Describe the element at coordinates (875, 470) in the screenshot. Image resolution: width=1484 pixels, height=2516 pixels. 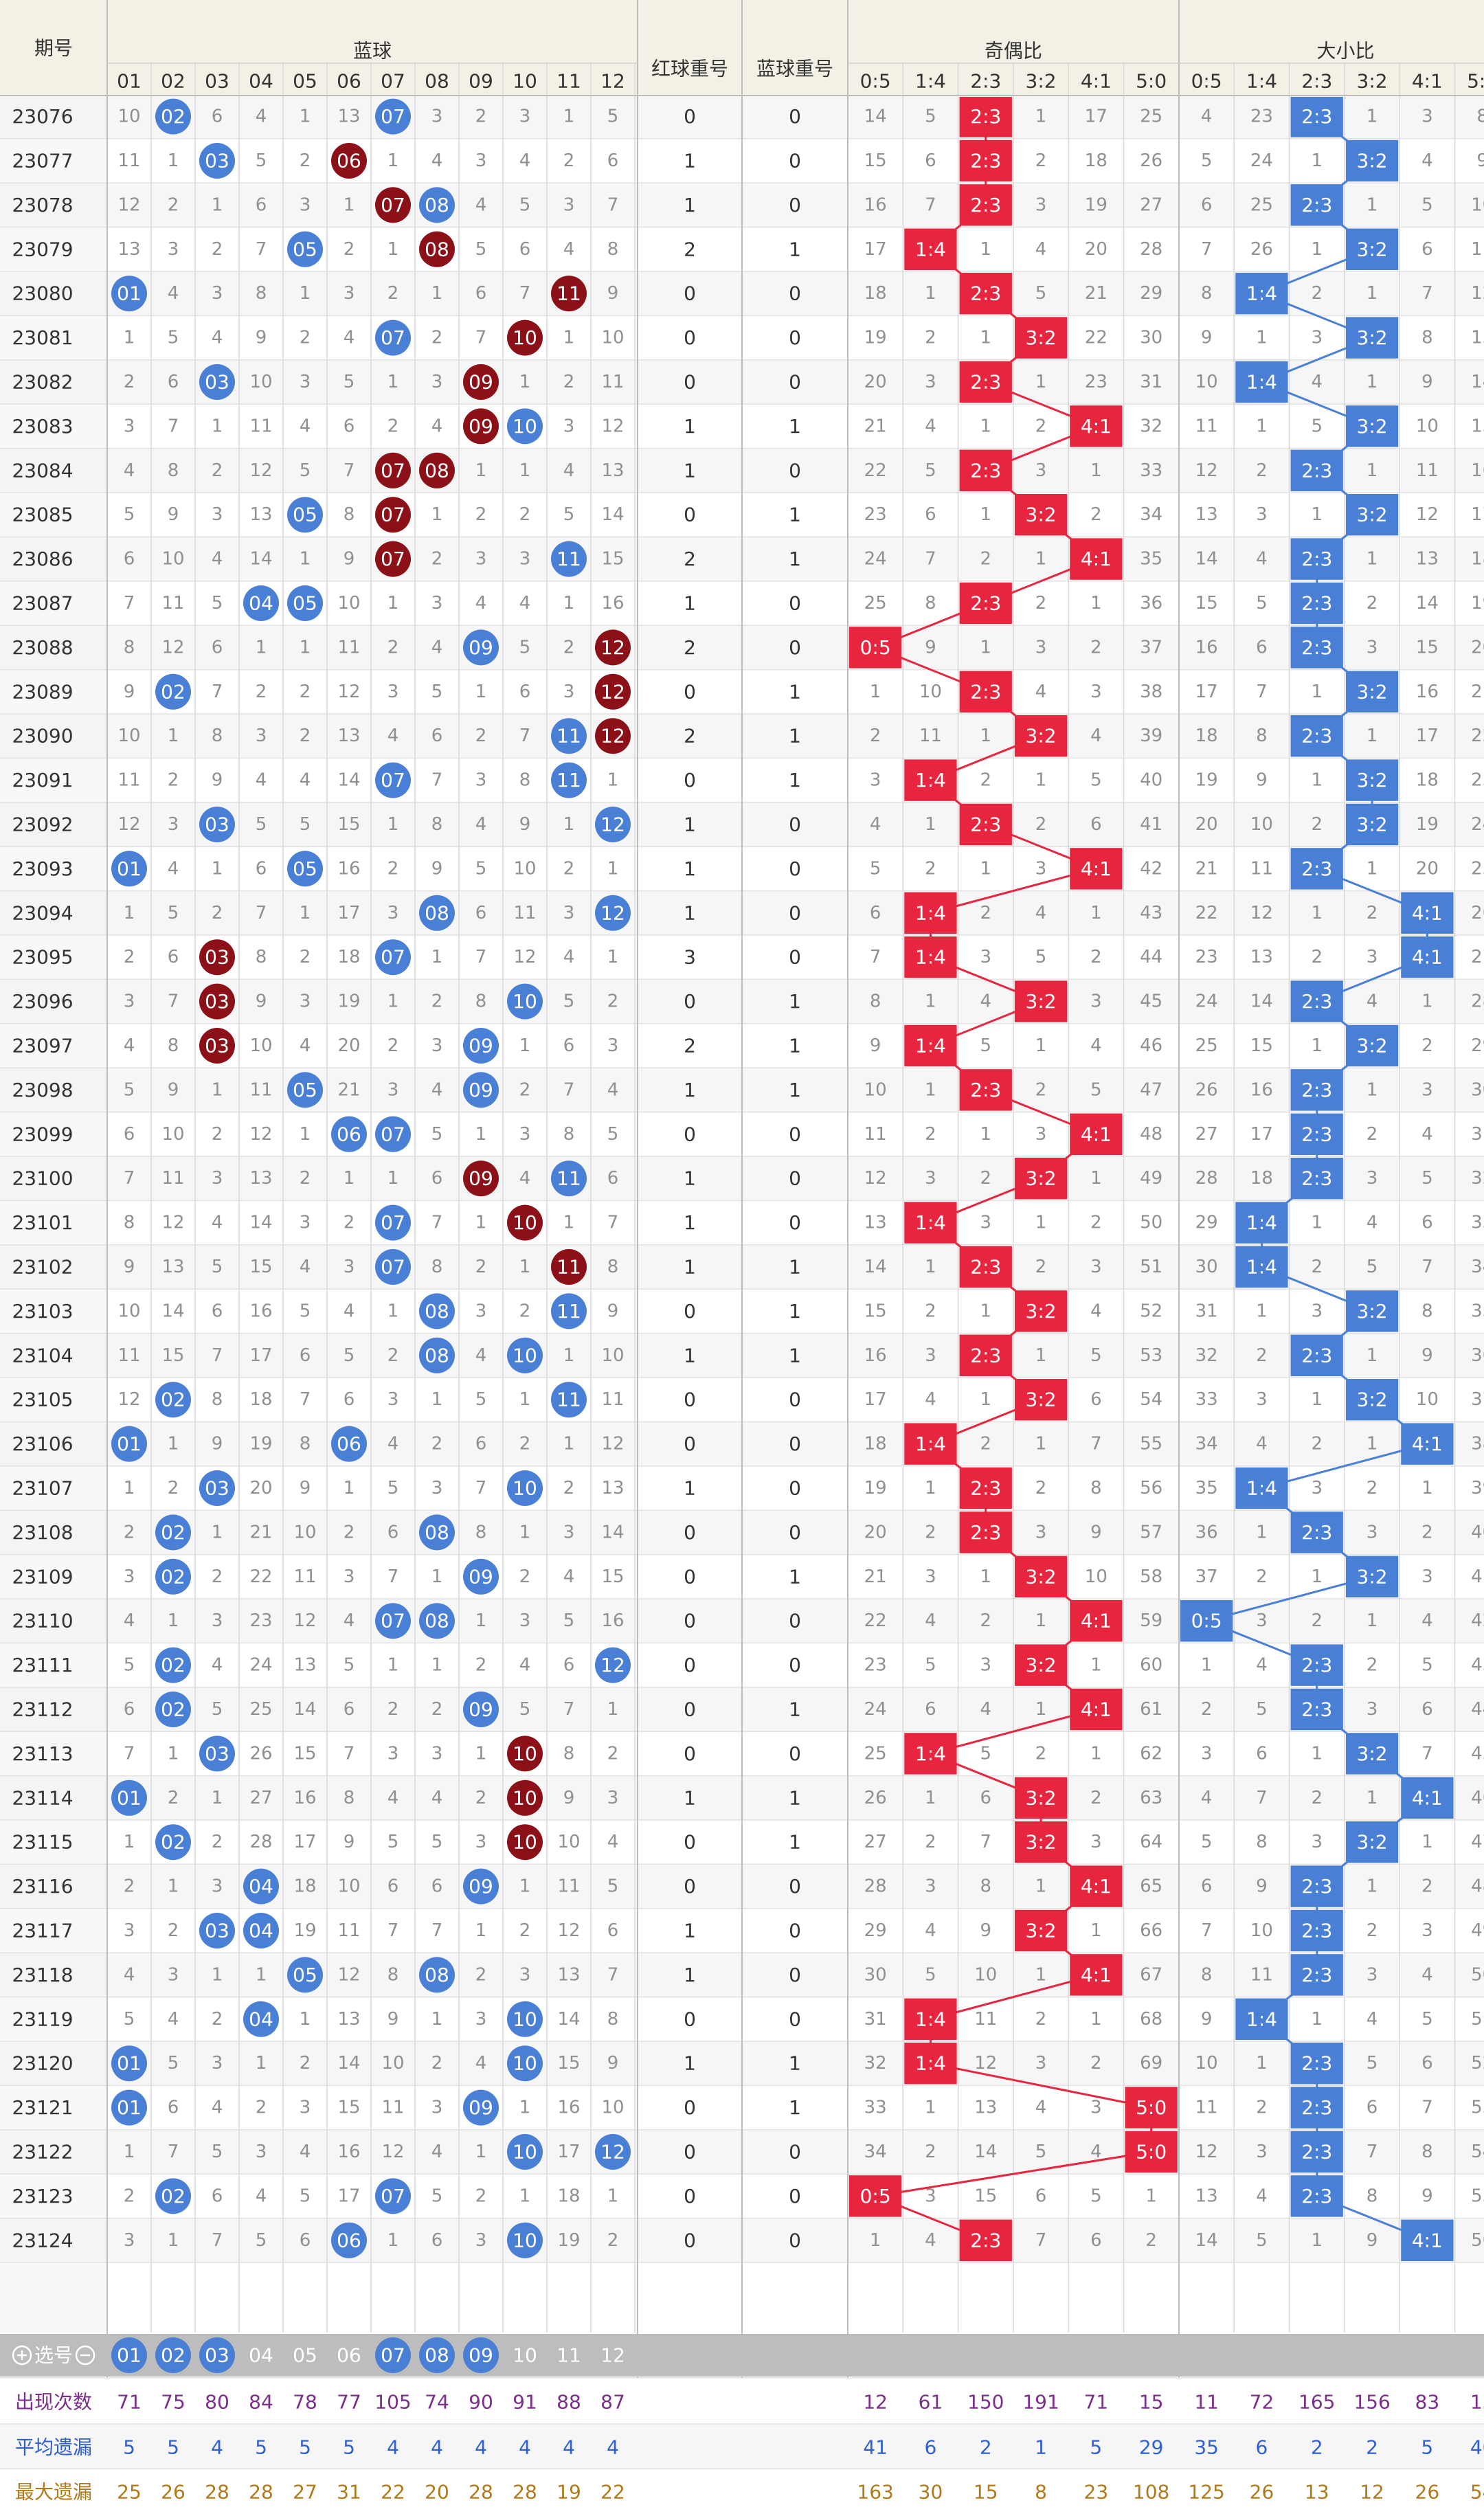
I see `odd-even-miss: 22` at that location.